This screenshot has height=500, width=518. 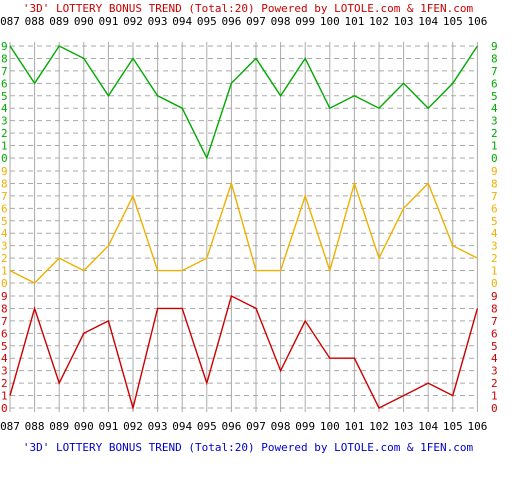 I want to click on x-tick-label: 095, so click(x=207, y=426).